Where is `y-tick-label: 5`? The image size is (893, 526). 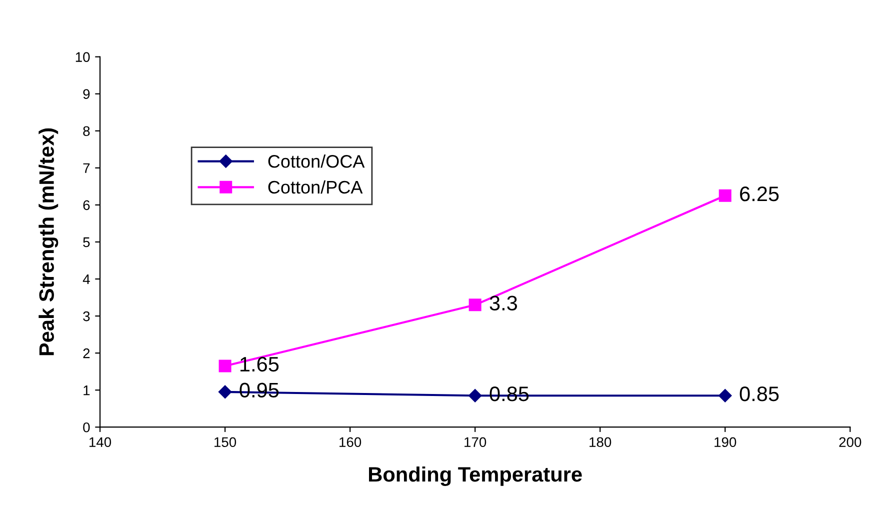 y-tick-label: 5 is located at coordinates (86, 242).